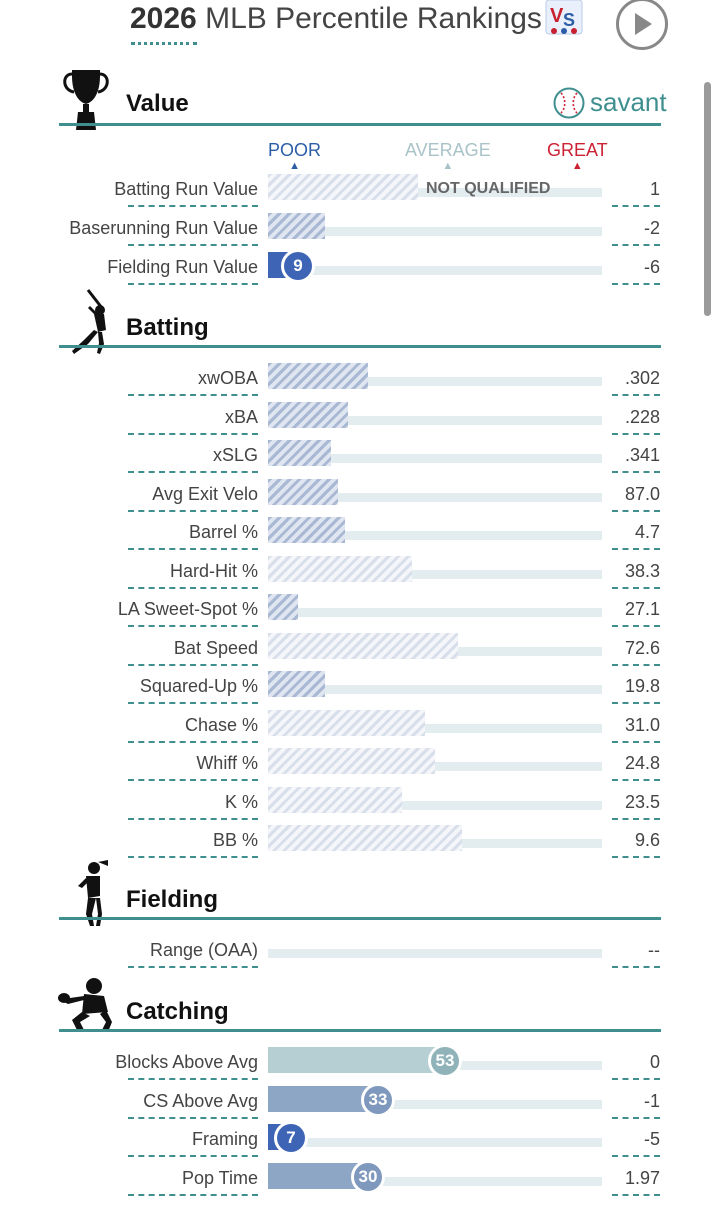  What do you see at coordinates (215, 647) in the screenshot?
I see `metric-label: Bat Speed` at bounding box center [215, 647].